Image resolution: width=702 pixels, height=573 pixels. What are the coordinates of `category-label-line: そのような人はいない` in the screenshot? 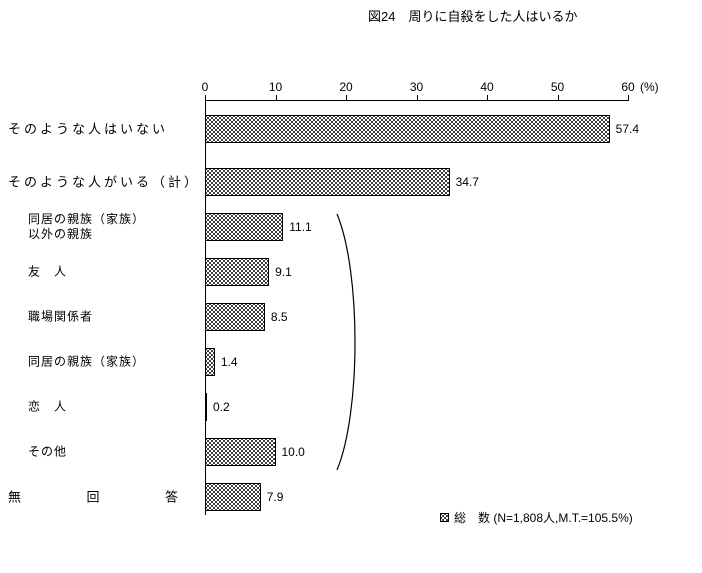 It's located at (88, 129).